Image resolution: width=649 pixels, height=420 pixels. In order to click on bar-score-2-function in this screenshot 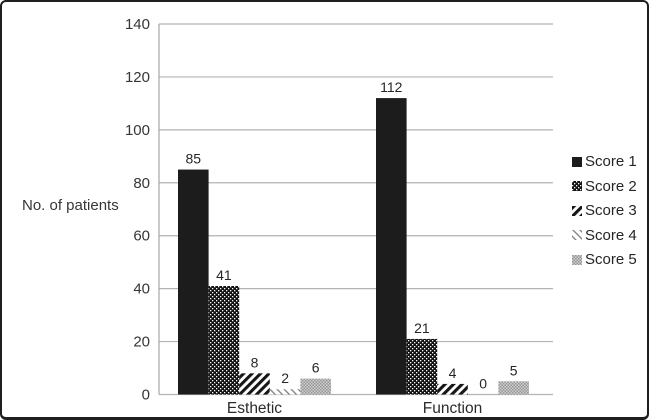, I will do `click(422, 366)`.